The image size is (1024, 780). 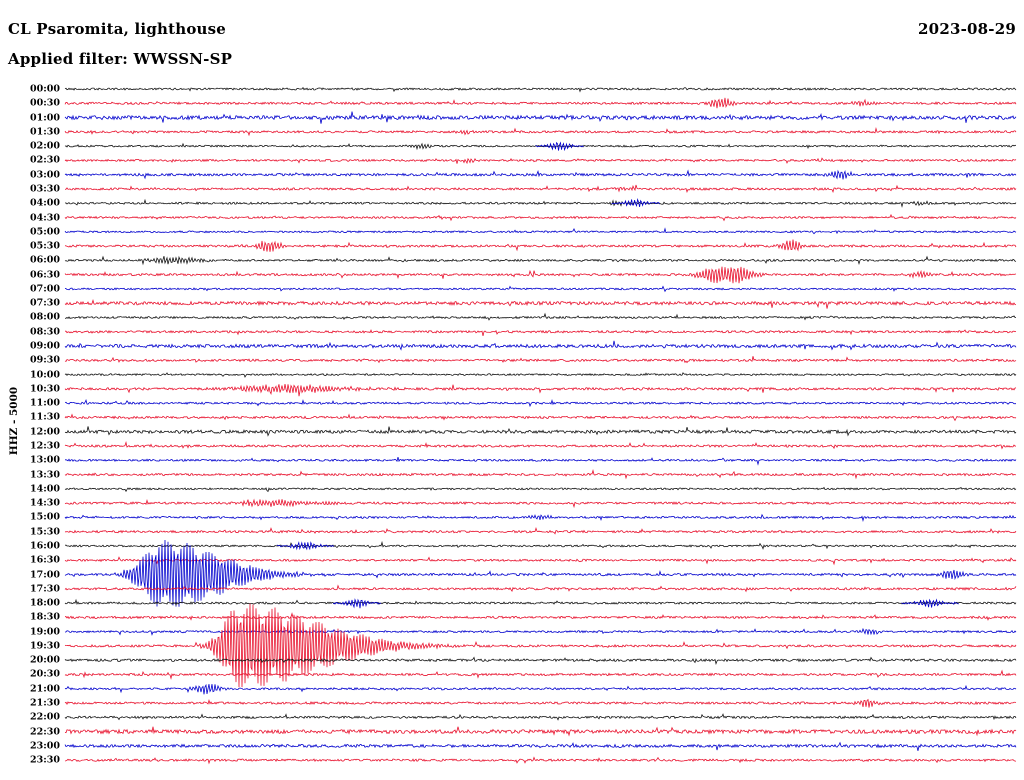 What do you see at coordinates (45, 688) in the screenshot?
I see `row-label: 21:00` at bounding box center [45, 688].